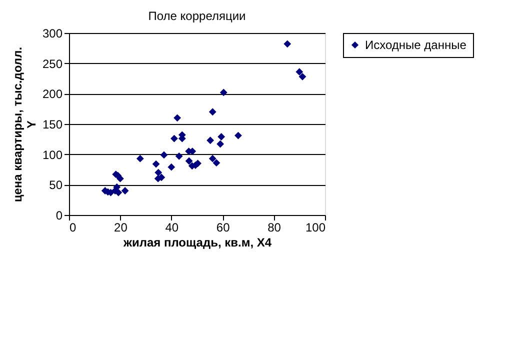 The height and width of the screenshot is (338, 516). What do you see at coordinates (52, 94) in the screenshot?
I see `y-tick-label: 200` at bounding box center [52, 94].